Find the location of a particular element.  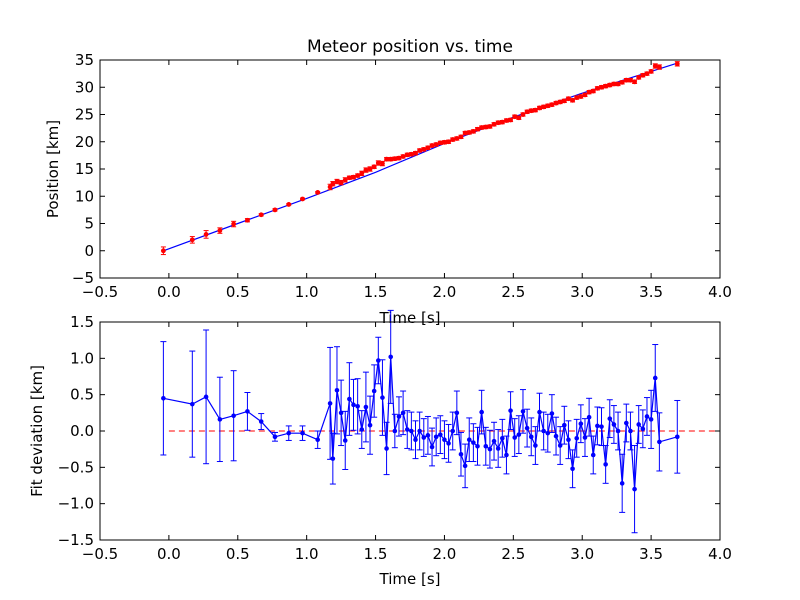

position-x-tick-label: 2.5 is located at coordinates (513, 292).